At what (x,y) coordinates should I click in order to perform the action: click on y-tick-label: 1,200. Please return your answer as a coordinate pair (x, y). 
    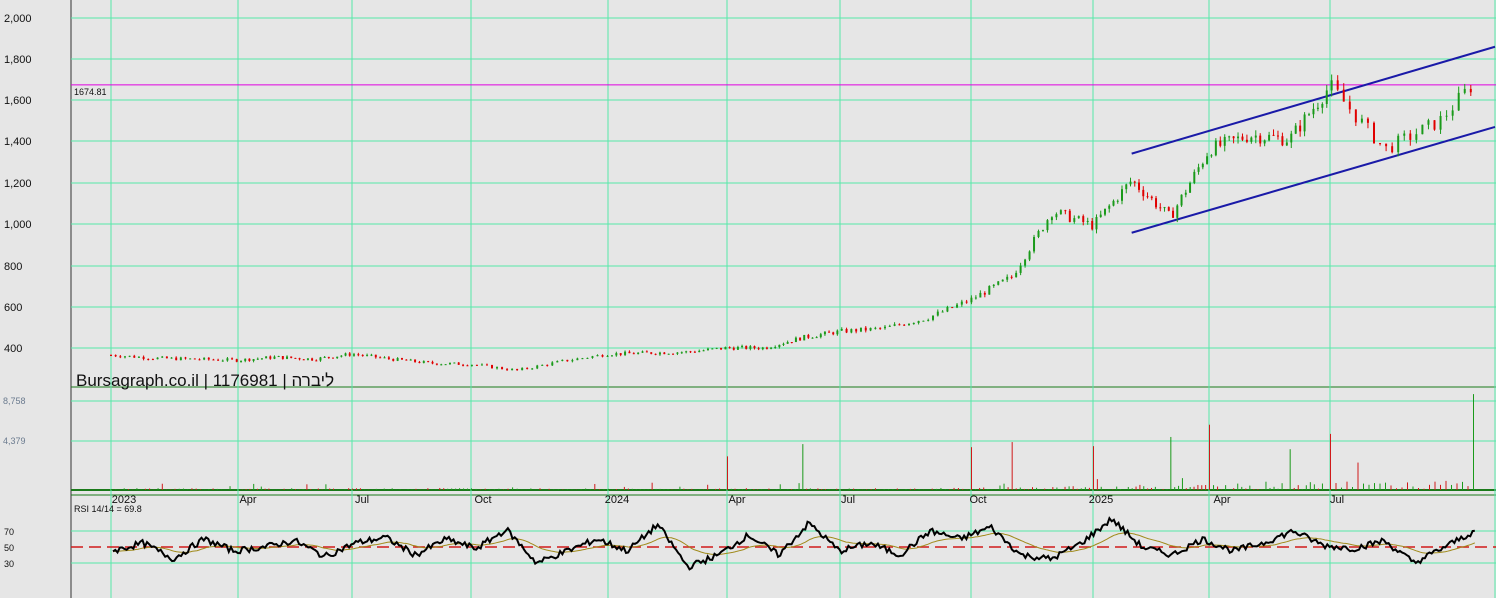
    Looking at the image, I should click on (18, 184).